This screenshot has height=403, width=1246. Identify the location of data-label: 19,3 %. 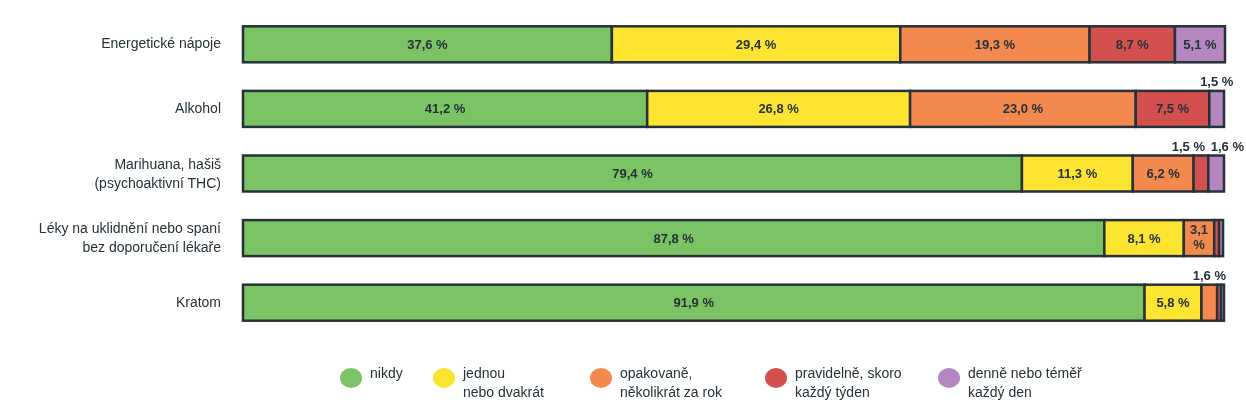
(995, 44).